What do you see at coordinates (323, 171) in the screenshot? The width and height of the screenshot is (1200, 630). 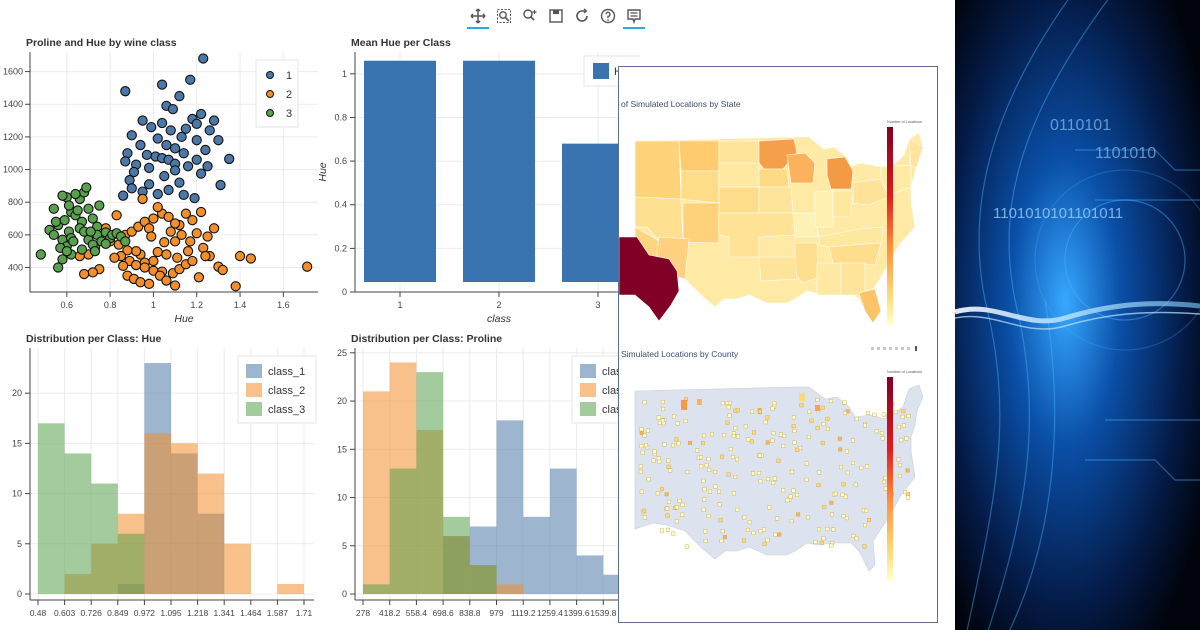 I see `y-axis-label: Hue` at bounding box center [323, 171].